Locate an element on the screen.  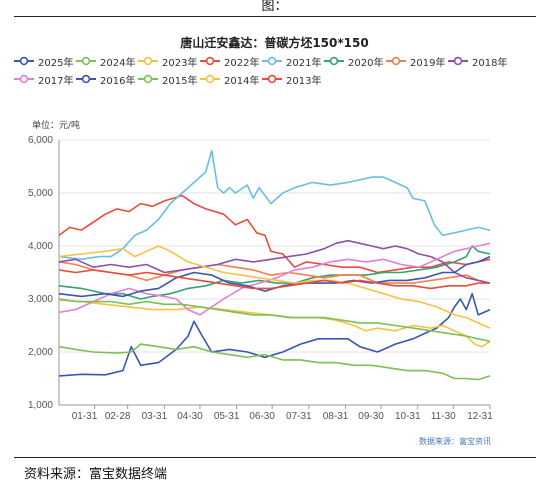
y-tick-label: 3,000 is located at coordinates (40, 299).